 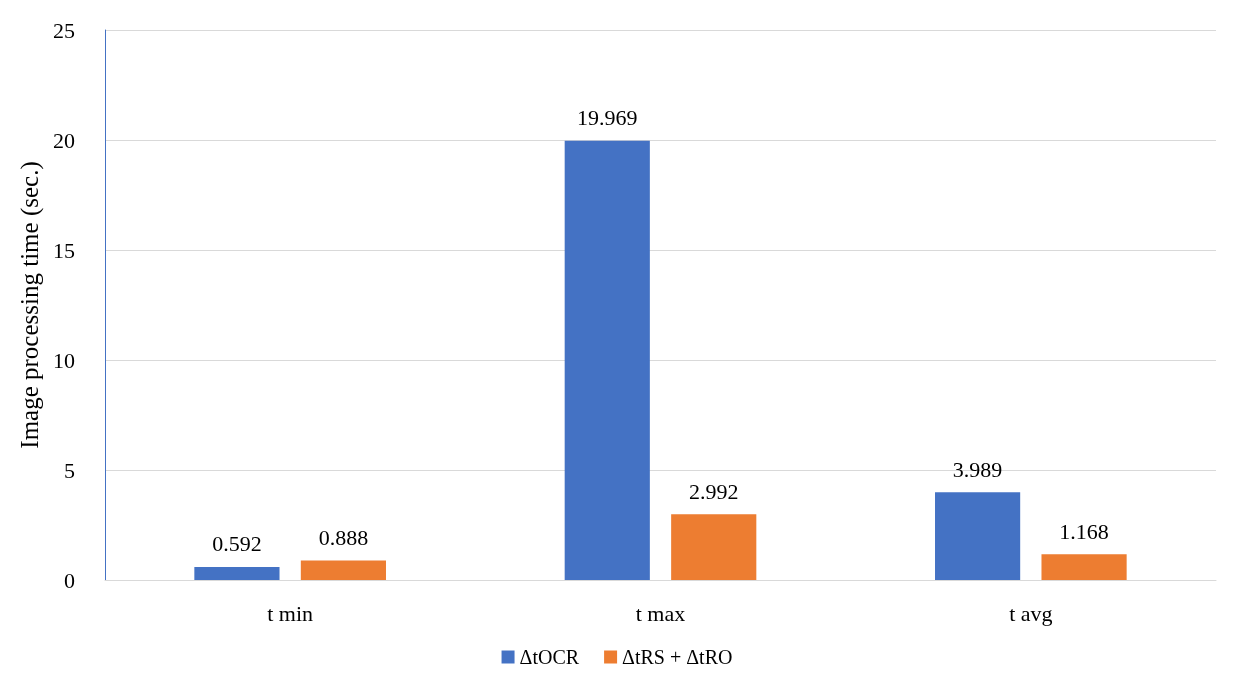 I want to click on y-tick-label: 0, so click(x=69, y=580).